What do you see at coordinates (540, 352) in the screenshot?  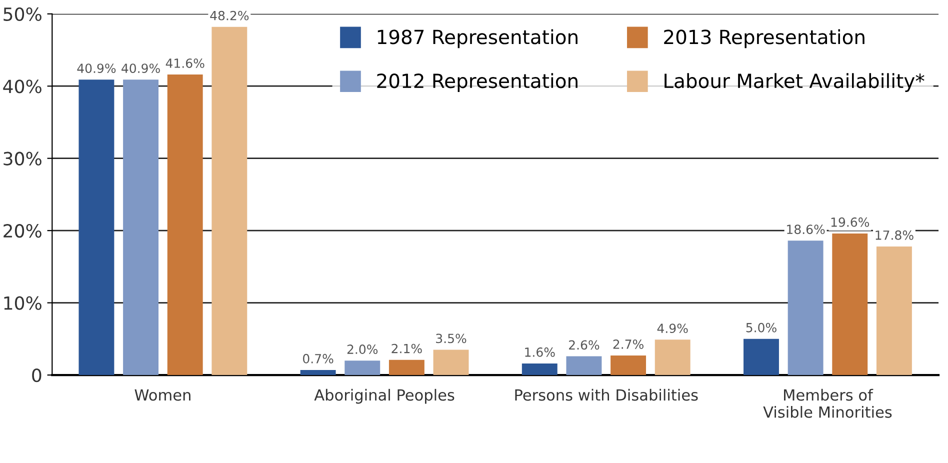 I see `data-label: 1.6%` at bounding box center [540, 352].